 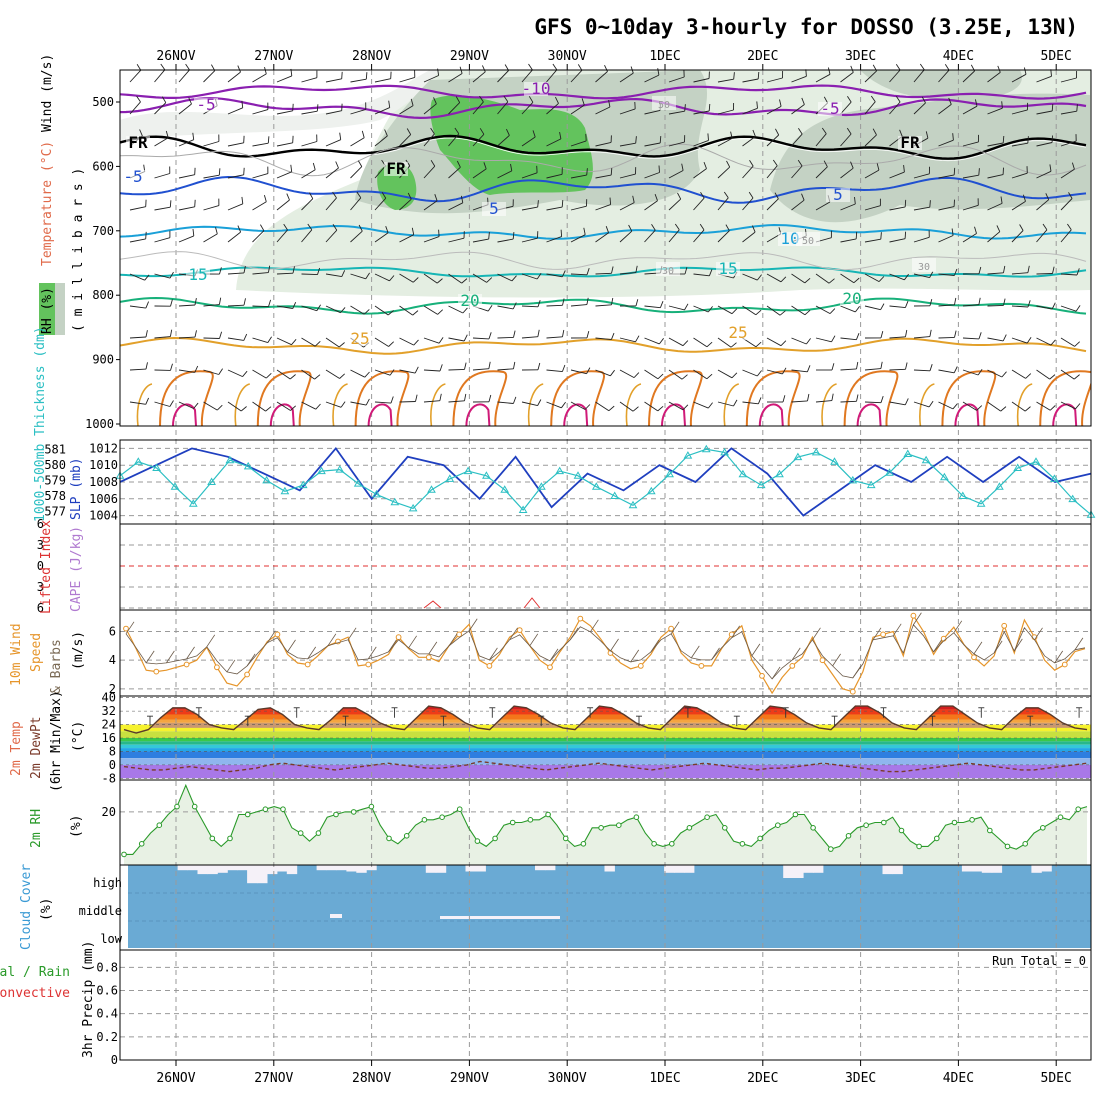 What do you see at coordinates (47, 203) in the screenshot?
I see `ylabel-temperature: Temperature (°C)` at bounding box center [47, 203].